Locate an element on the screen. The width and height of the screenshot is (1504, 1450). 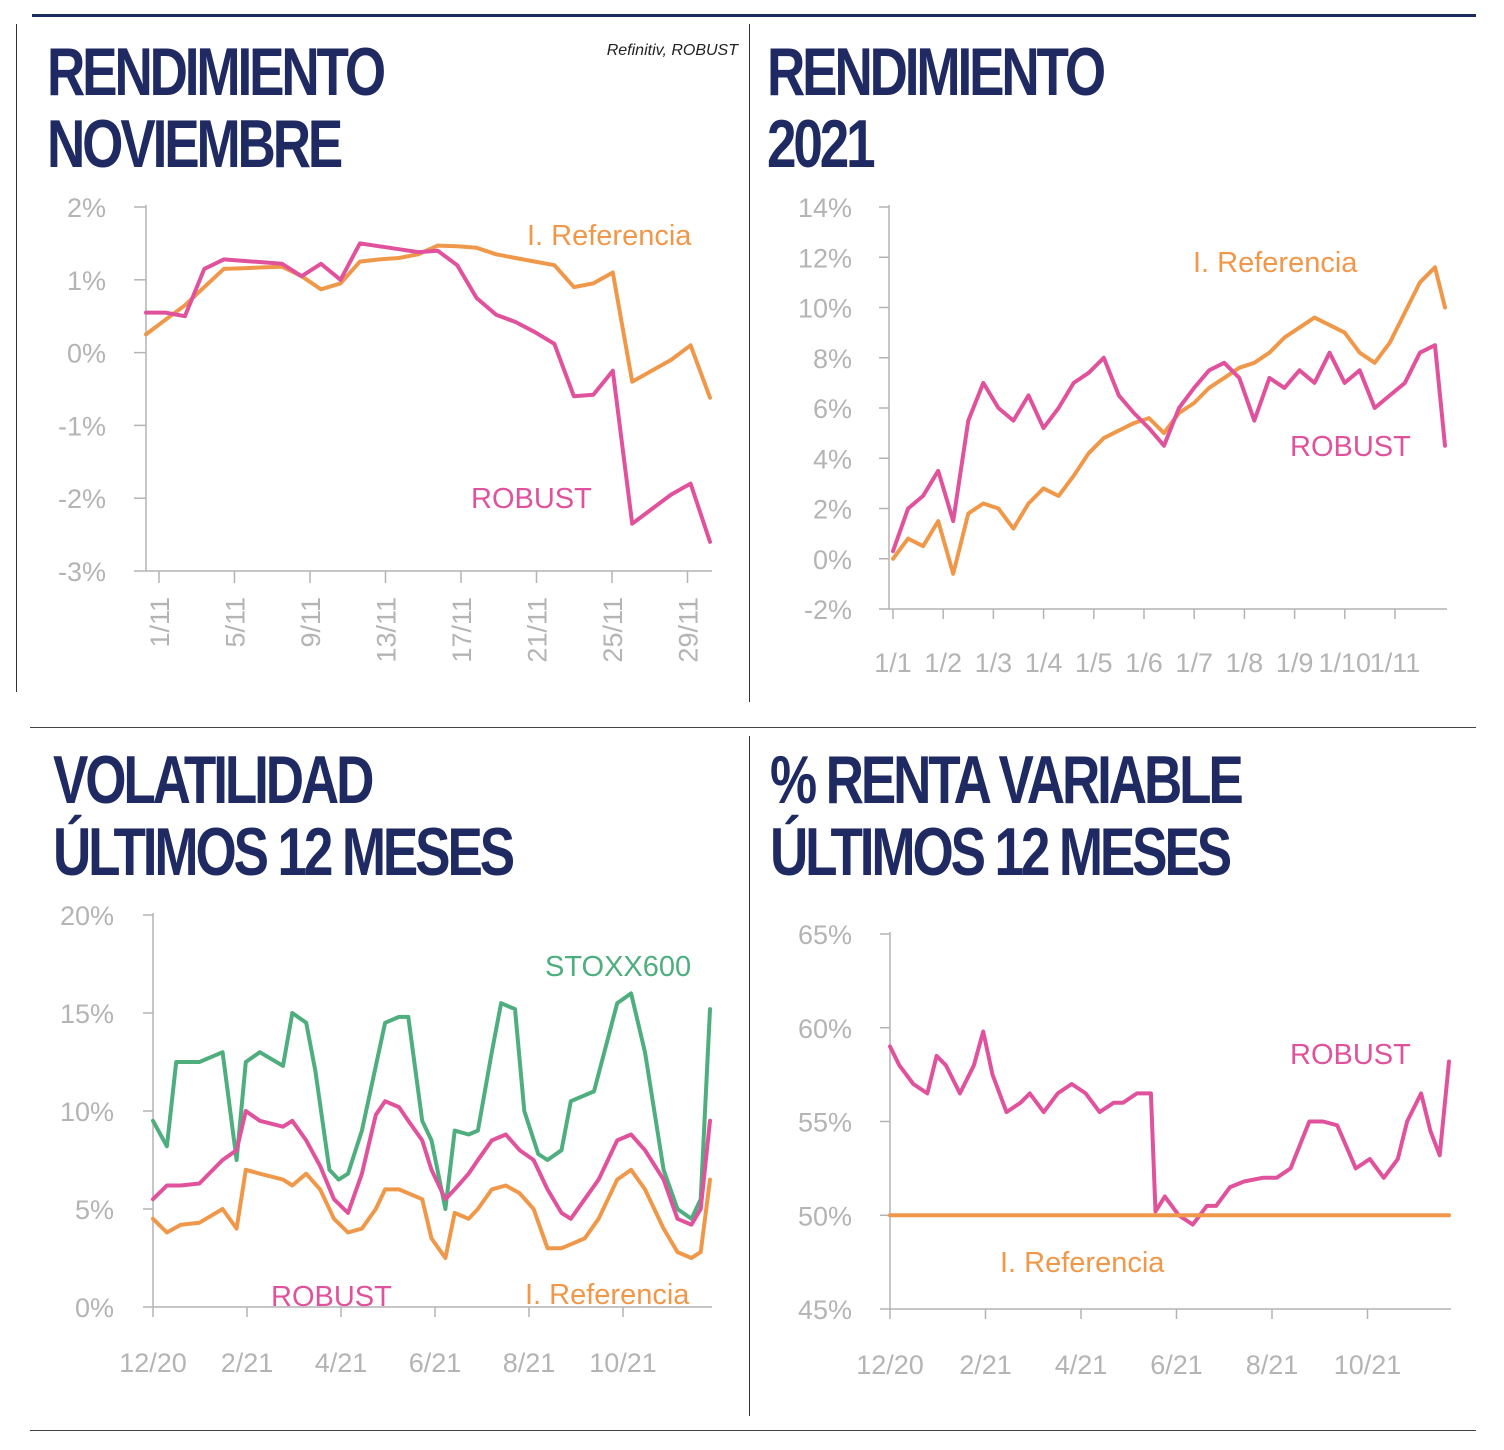
x-tick-label: 21/11 is located at coordinates (538, 630).